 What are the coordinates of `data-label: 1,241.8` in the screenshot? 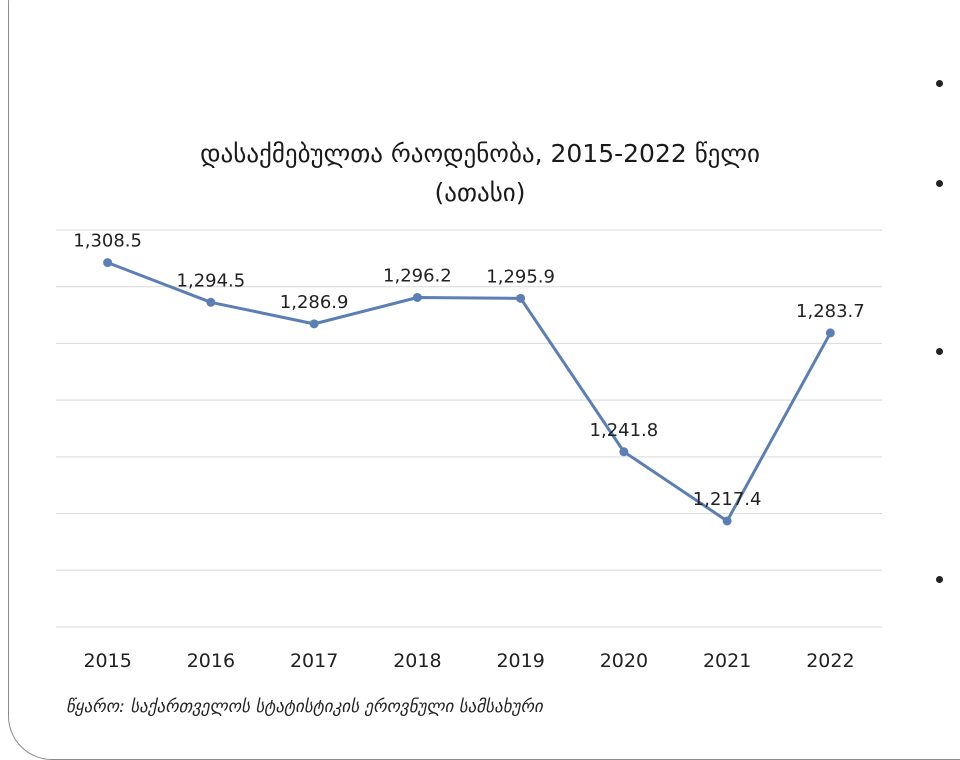 It's located at (624, 430).